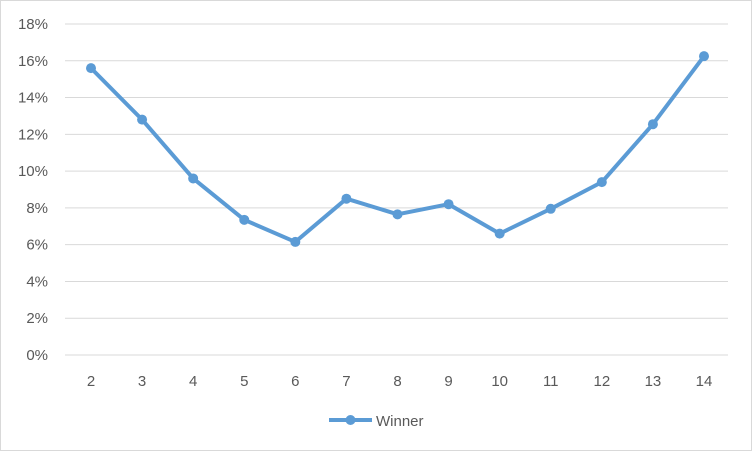 The height and width of the screenshot is (451, 752). Describe the element at coordinates (33, 61) in the screenshot. I see `y-tick-label: 16%` at that location.